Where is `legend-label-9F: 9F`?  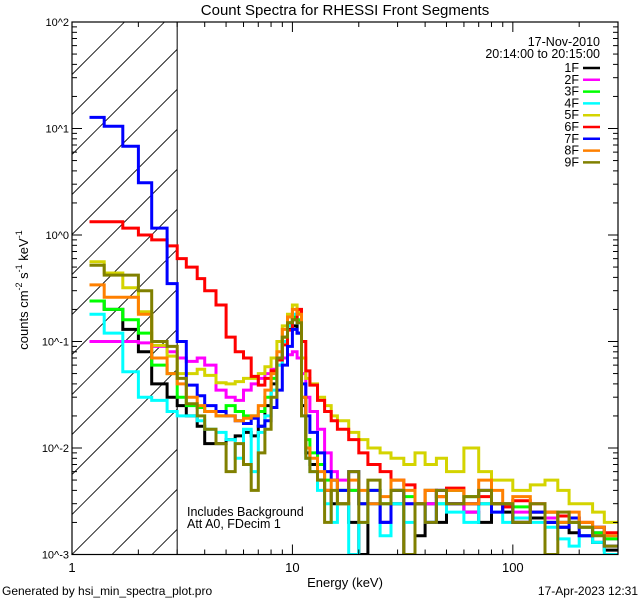
legend-label-9F: 9F is located at coordinates (571, 162).